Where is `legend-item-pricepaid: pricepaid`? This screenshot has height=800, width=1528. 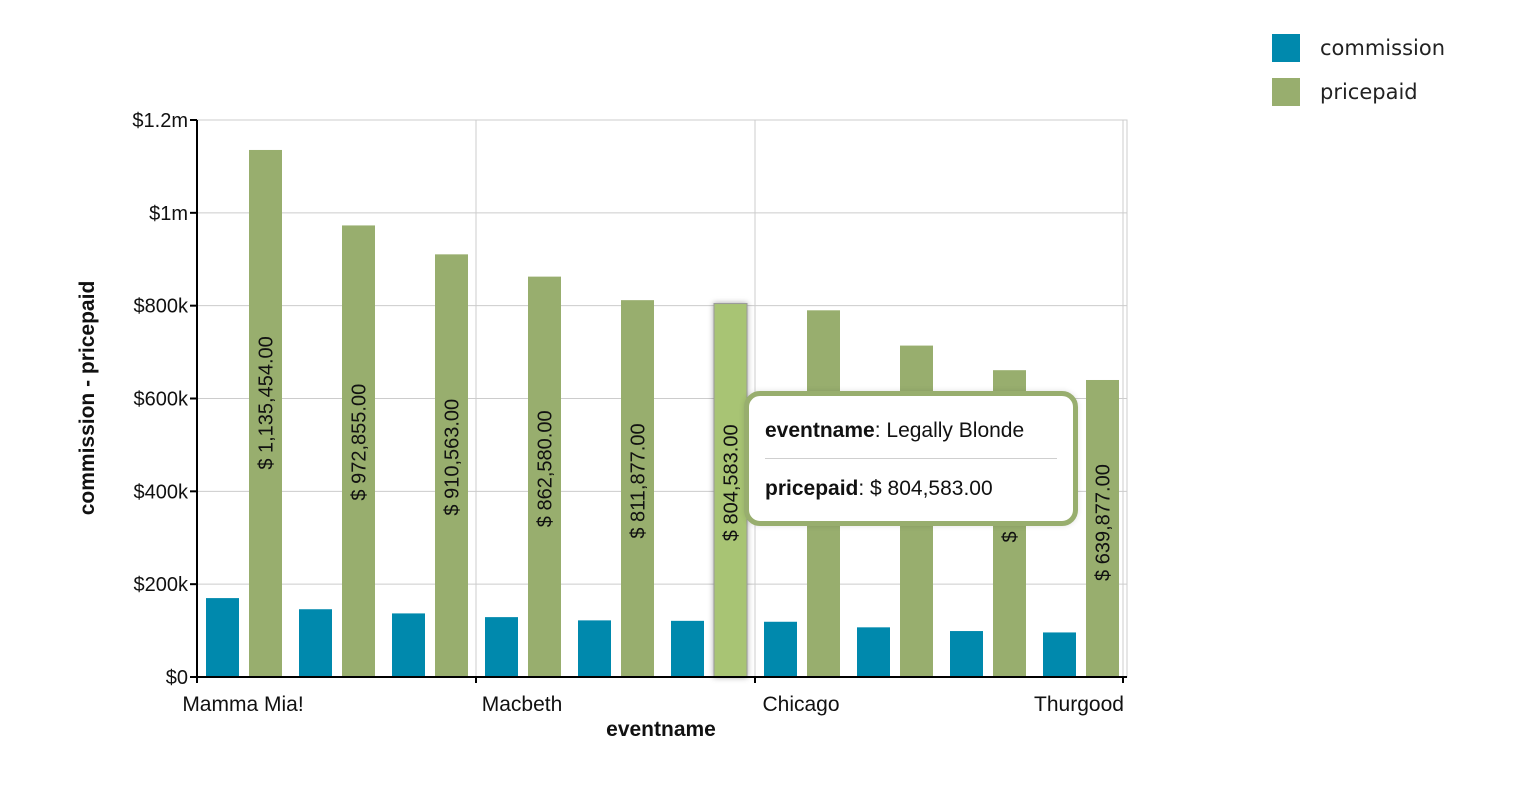 legend-item-pricepaid: pricepaid is located at coordinates (1358, 92).